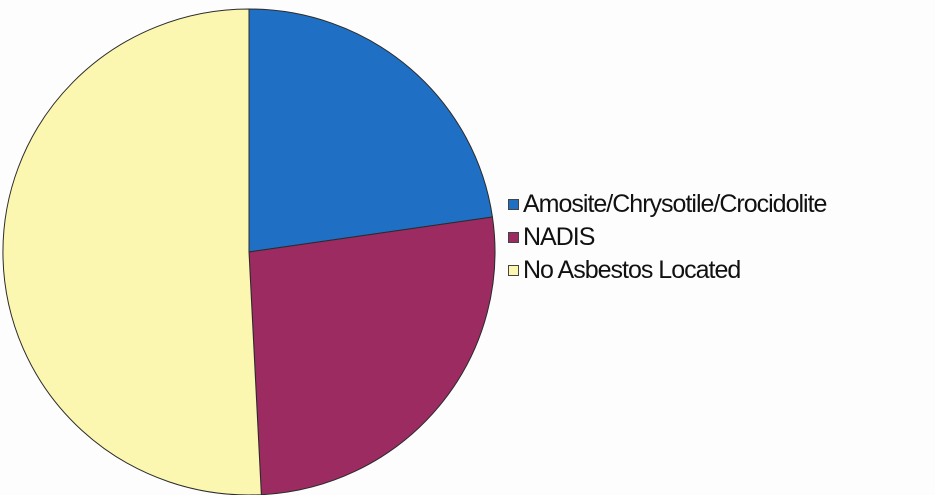 This screenshot has height=495, width=935. I want to click on legend-item-nadis: NADIS, so click(667, 237).